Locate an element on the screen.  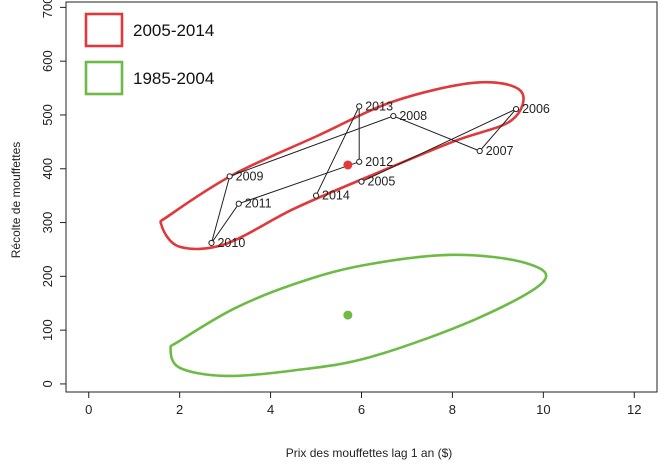
point-2008 is located at coordinates (393, 116).